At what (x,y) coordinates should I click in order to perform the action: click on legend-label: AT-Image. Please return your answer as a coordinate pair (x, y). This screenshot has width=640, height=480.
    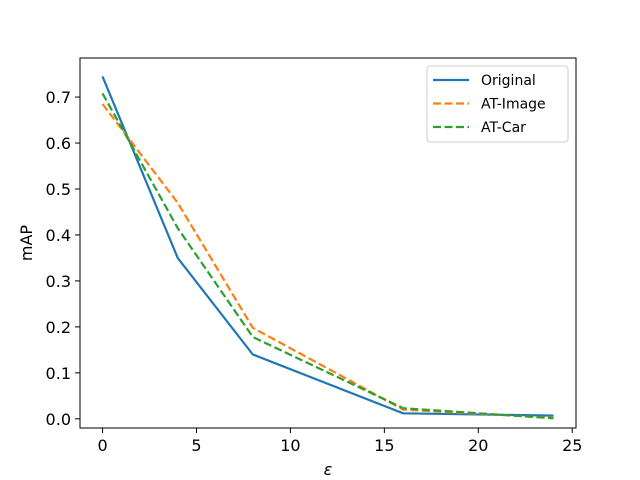
    Looking at the image, I should click on (513, 105).